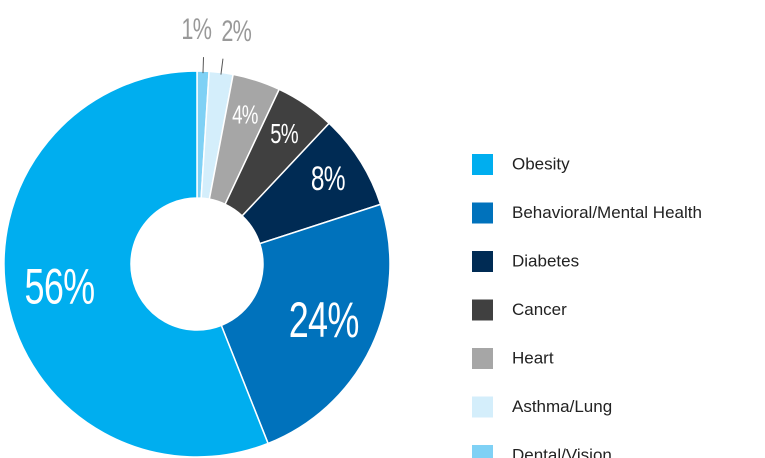 The width and height of the screenshot is (765, 458). I want to click on legend-label: Diabetes, so click(545, 260).